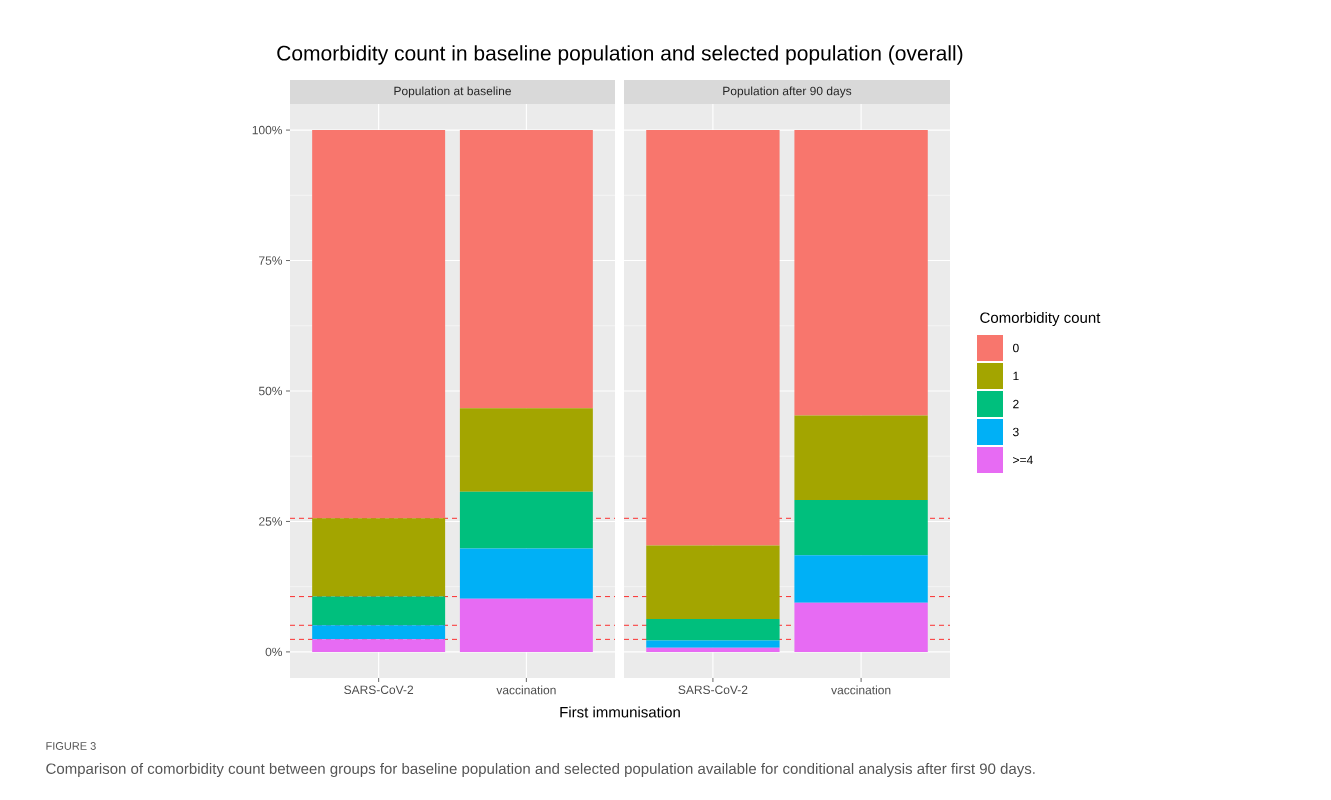 The height and width of the screenshot is (800, 1331). Describe the element at coordinates (270, 391) in the screenshot. I see `y-tick-label: 50%` at that location.